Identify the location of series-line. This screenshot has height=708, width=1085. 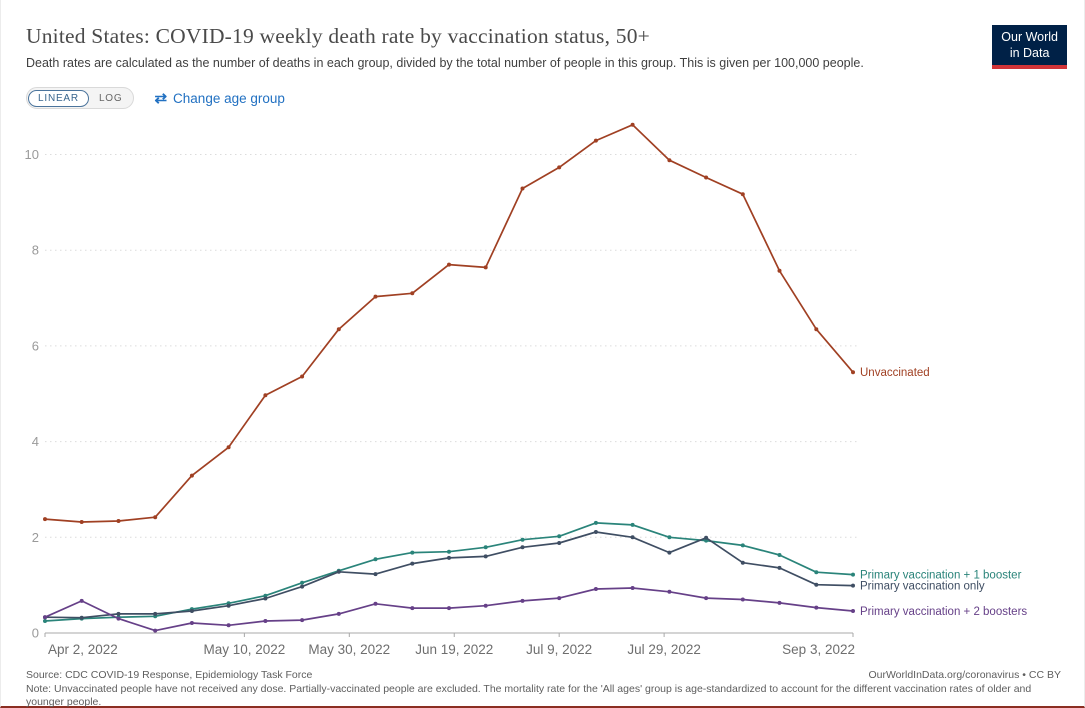
(449, 575).